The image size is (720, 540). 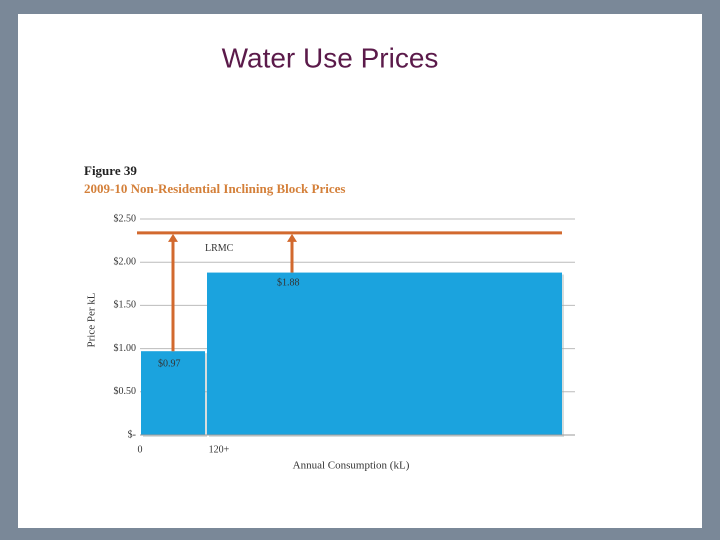 I want to click on y-tick-label: $2.00, so click(x=125, y=261).